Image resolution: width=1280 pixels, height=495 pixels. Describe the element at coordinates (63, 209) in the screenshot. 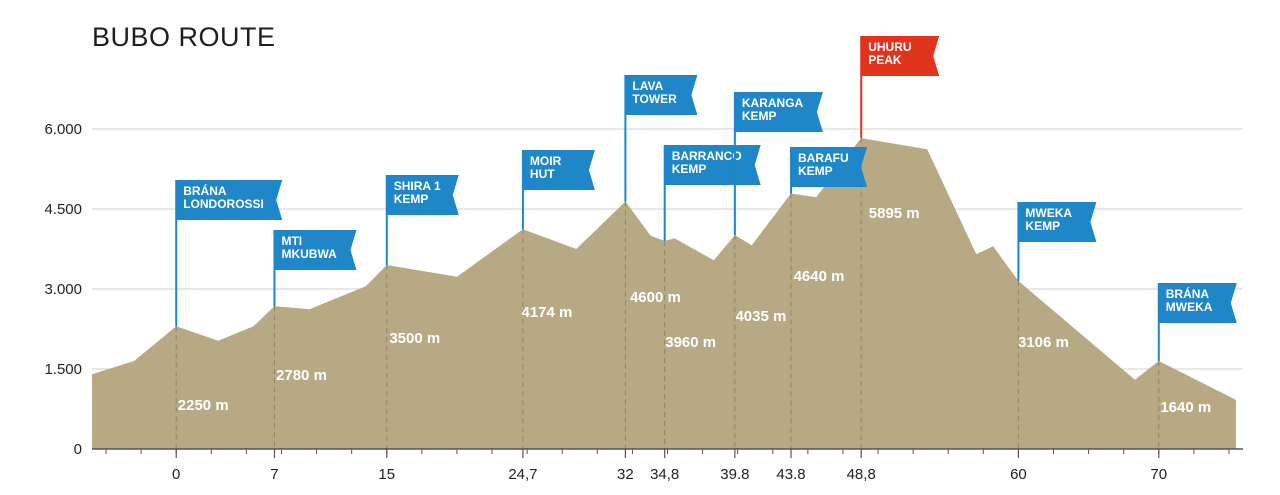

I see `y-tick-label: 4.500` at that location.